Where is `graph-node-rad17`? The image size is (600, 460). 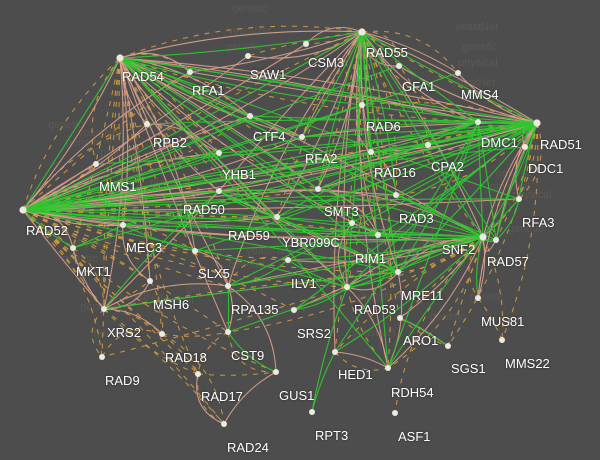 graph-node-rad17 is located at coordinates (198, 374).